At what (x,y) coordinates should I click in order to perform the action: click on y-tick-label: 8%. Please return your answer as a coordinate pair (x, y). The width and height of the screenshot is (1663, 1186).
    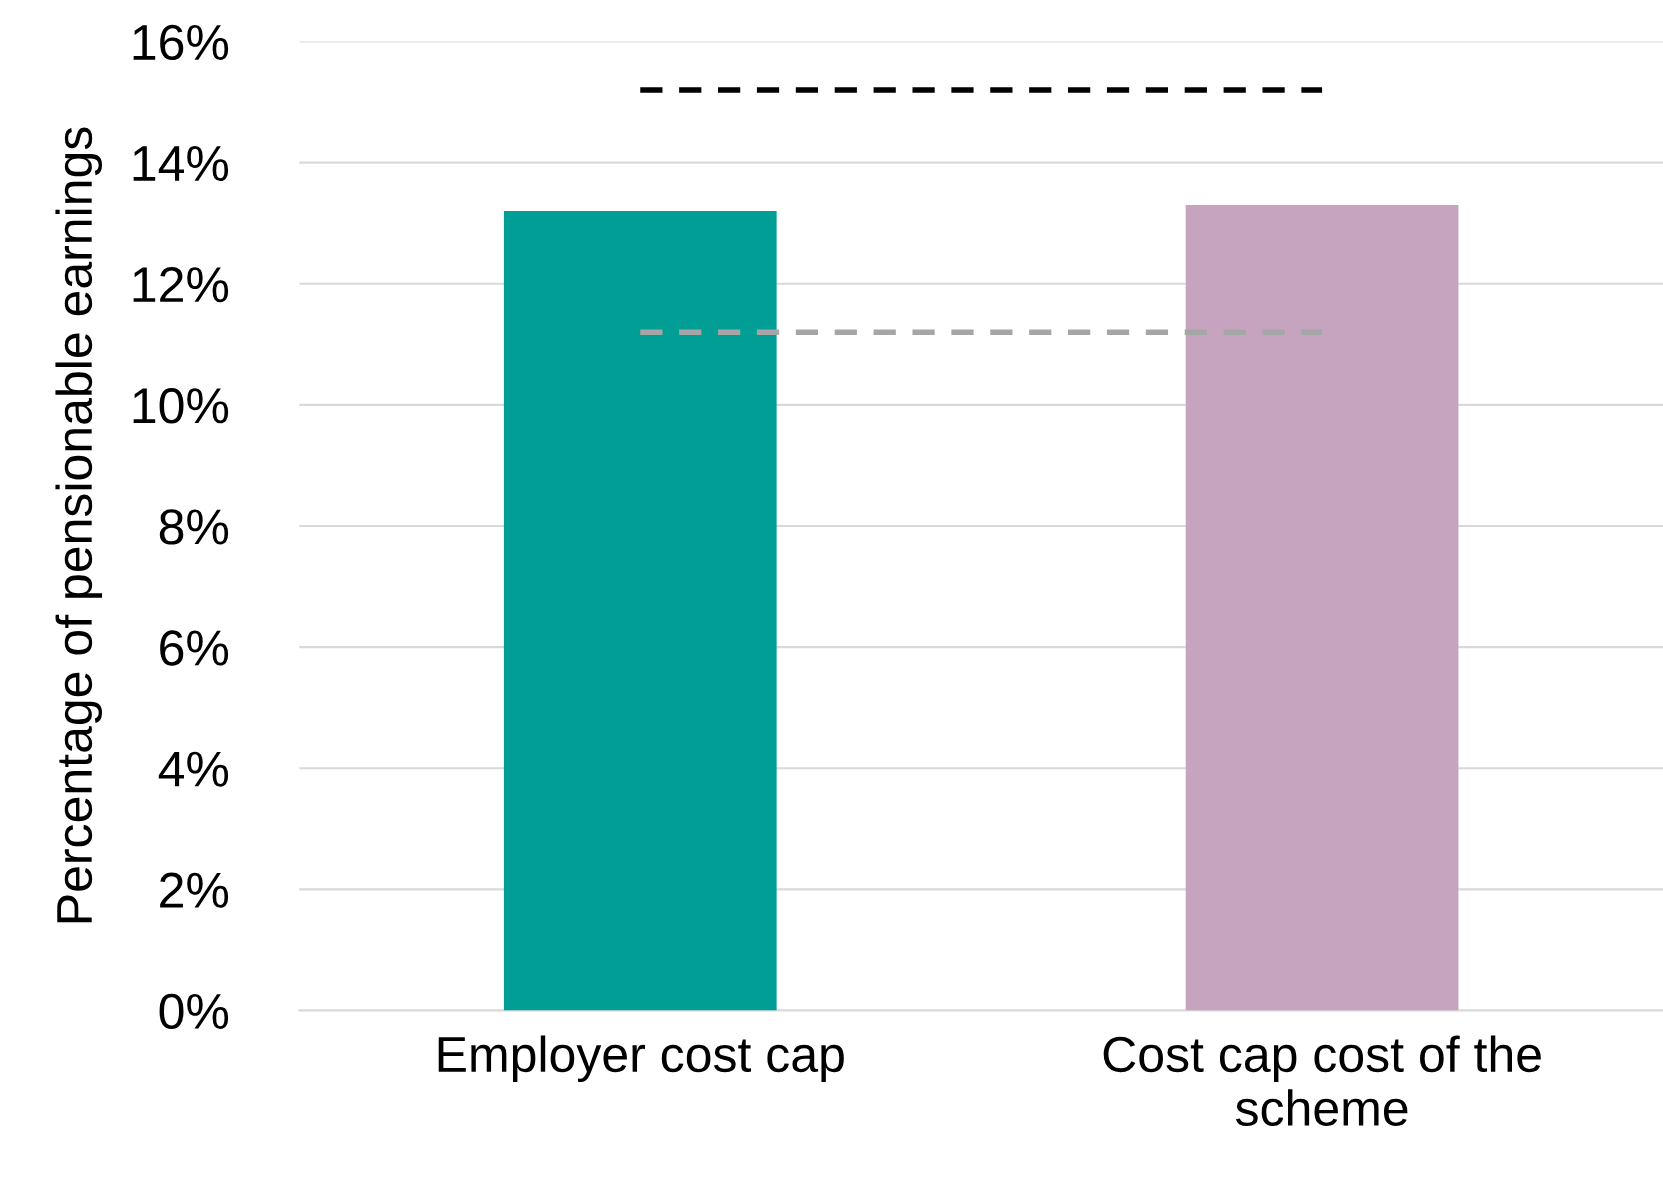
    Looking at the image, I should click on (194, 527).